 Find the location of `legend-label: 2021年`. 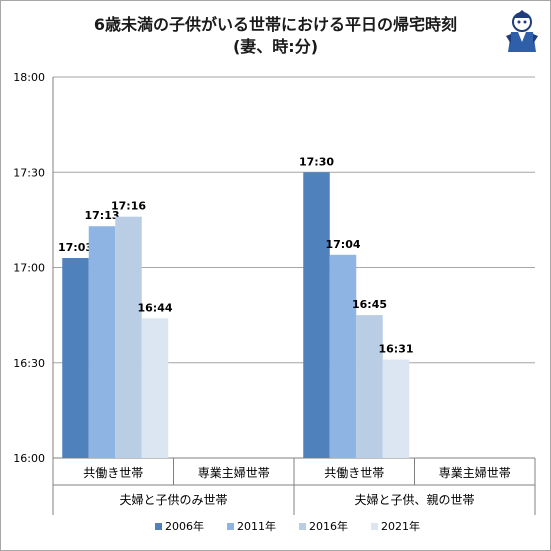

legend-label: 2021年 is located at coordinates (400, 526).